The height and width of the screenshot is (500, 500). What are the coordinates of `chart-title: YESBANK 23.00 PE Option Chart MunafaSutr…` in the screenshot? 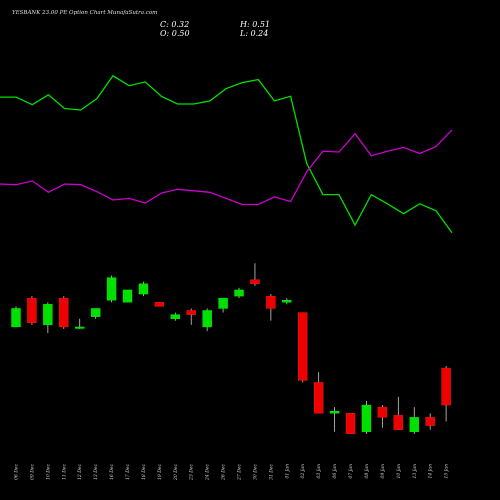 It's located at (85, 13).